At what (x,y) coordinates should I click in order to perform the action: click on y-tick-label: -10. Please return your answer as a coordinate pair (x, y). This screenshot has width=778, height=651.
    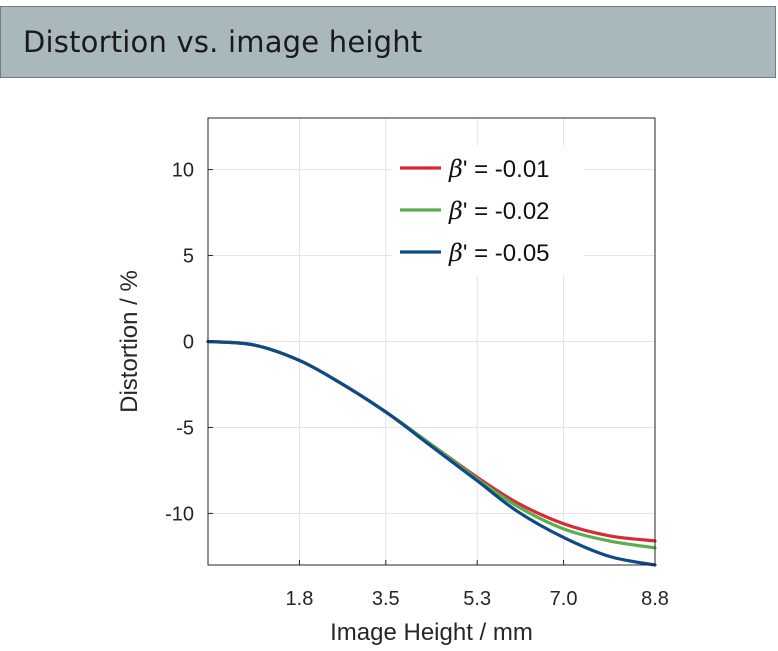
    Looking at the image, I should click on (179, 514).